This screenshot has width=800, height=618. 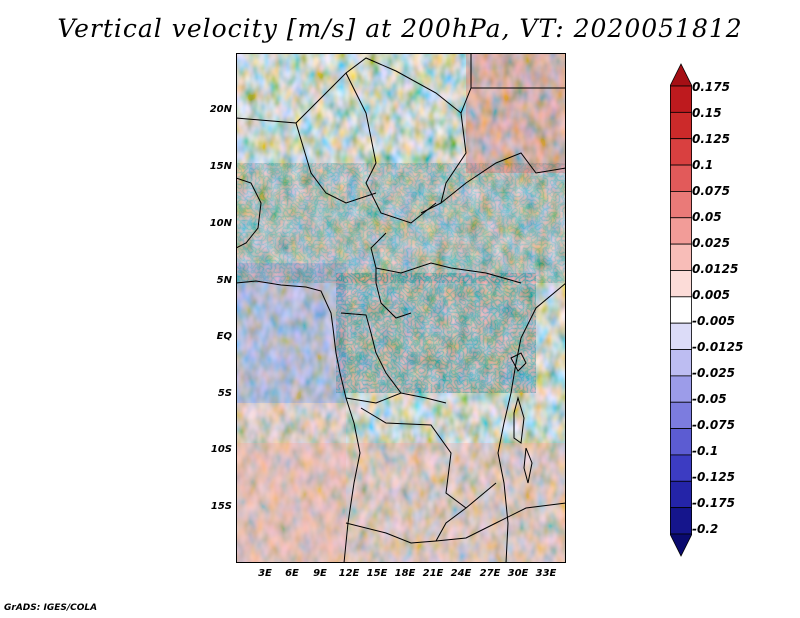 What do you see at coordinates (265, 573) in the screenshot?
I see `lon-label-3e: 3E` at bounding box center [265, 573].